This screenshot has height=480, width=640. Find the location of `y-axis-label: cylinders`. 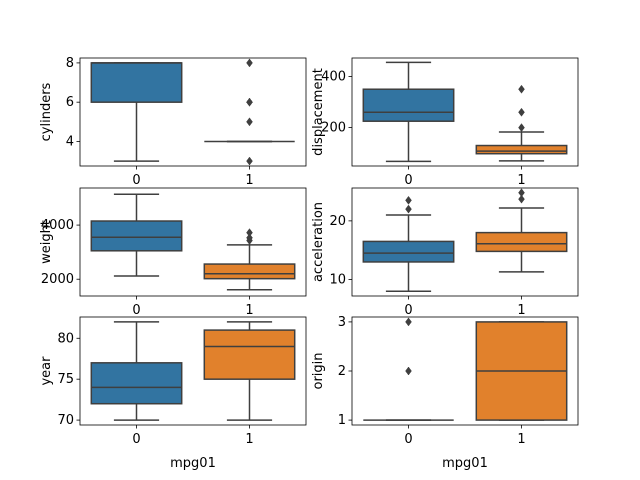

y-axis-label: cylinders is located at coordinates (46, 111).